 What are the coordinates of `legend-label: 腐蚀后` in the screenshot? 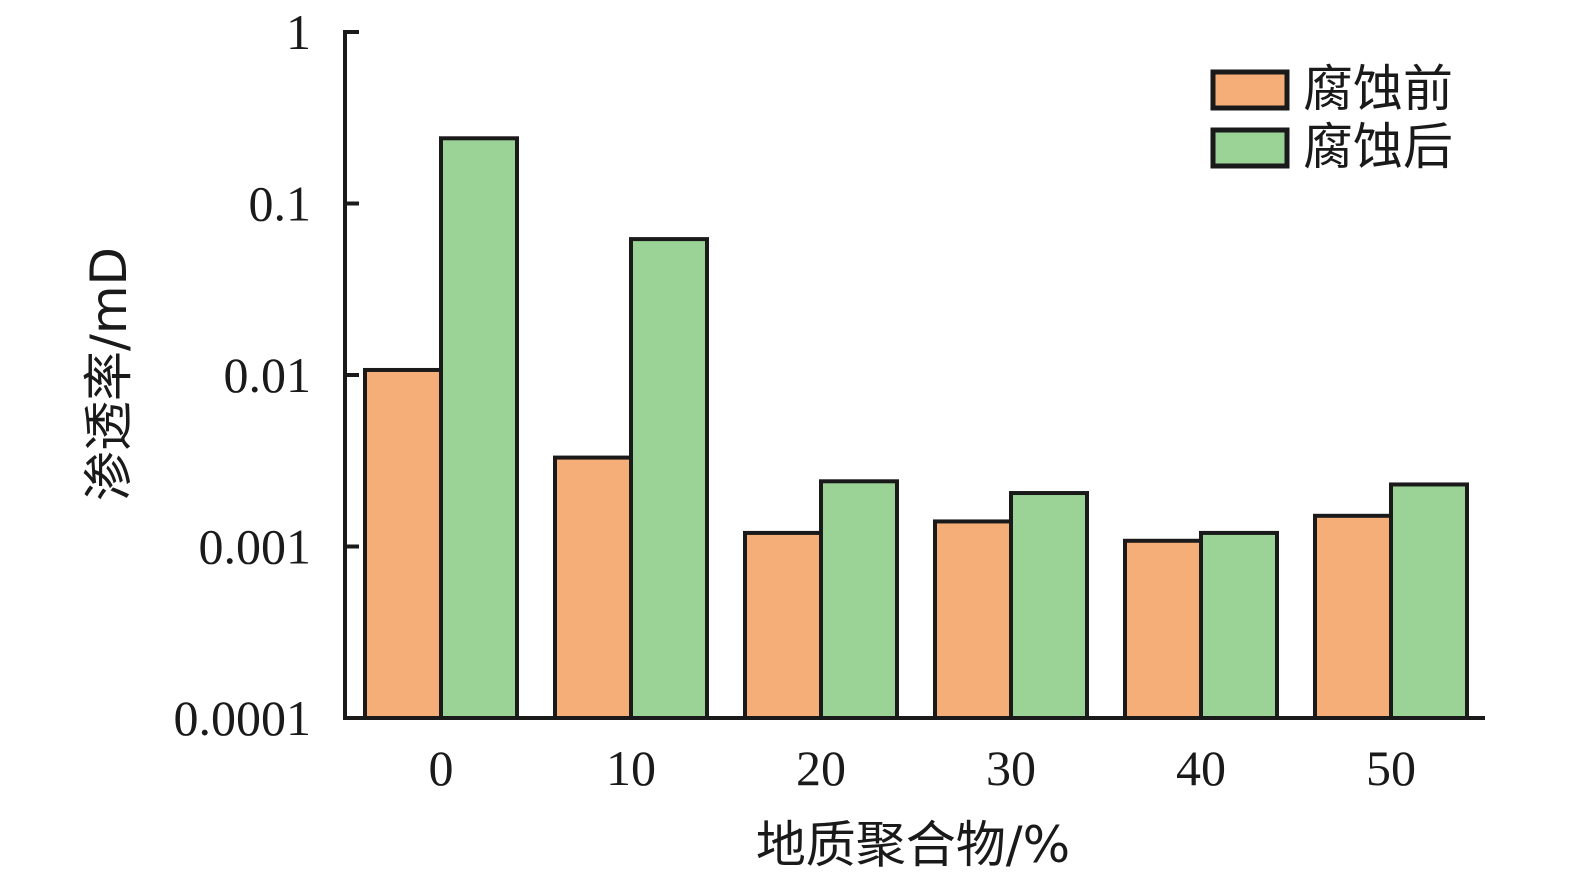 It's located at (1378, 147).